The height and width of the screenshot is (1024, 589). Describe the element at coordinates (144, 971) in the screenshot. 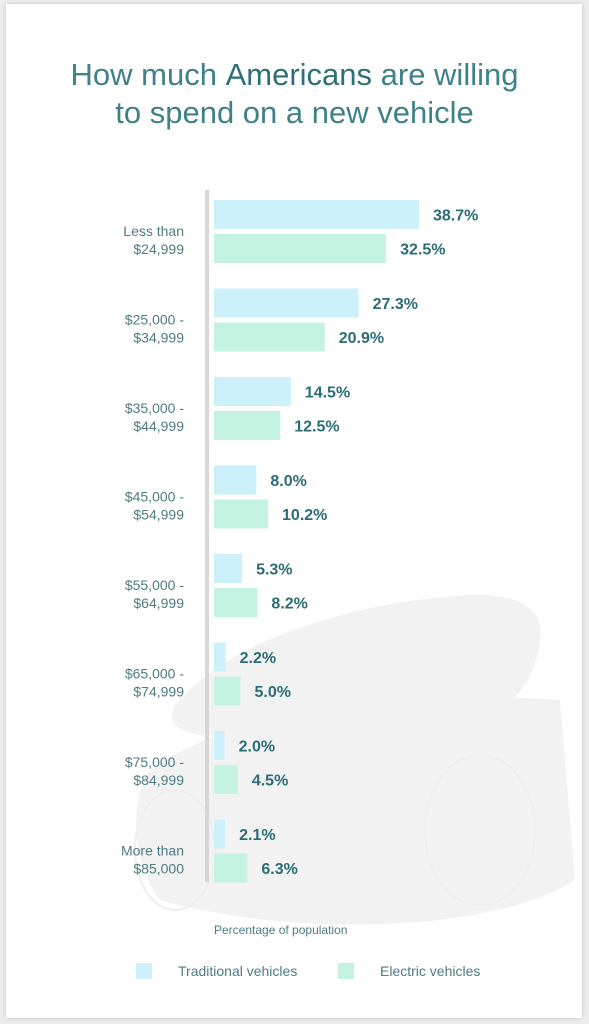

I see `legend-swatch-traditional` at that location.